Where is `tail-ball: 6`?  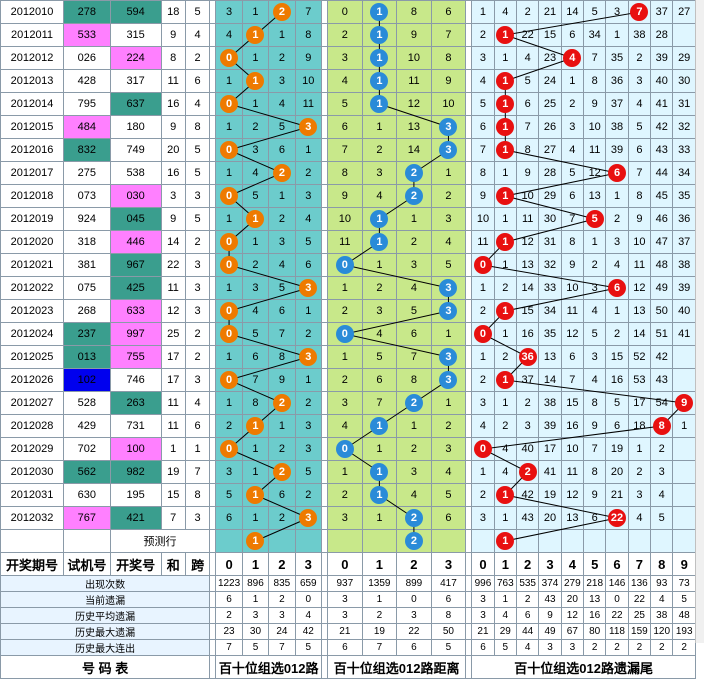
tail-ball: 6 is located at coordinates (617, 288).